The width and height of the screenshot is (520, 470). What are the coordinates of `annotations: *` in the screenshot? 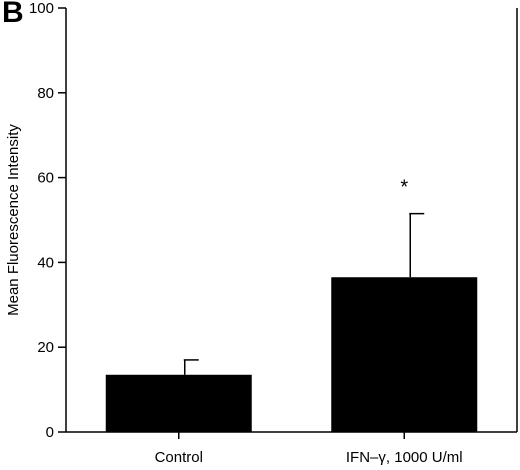 It's located at (404, 188).